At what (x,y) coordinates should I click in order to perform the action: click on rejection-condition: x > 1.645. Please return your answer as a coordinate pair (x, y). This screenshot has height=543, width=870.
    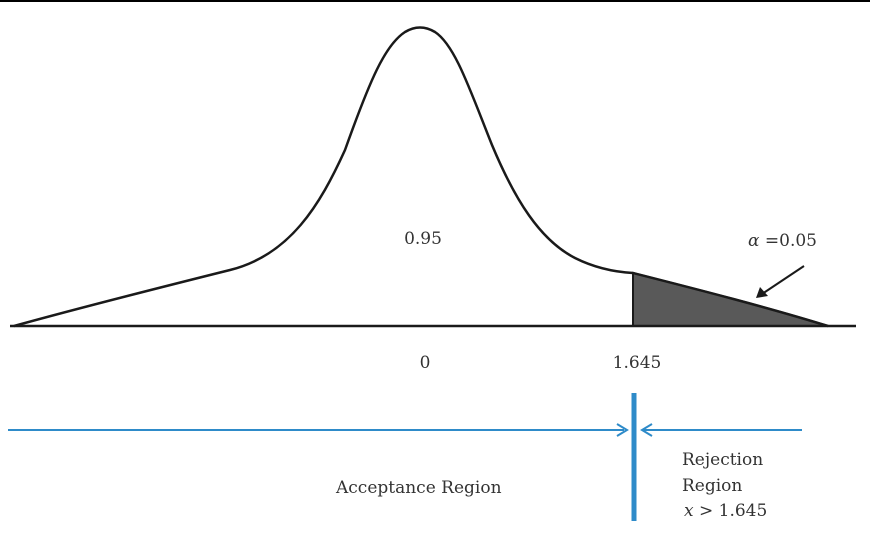
    Looking at the image, I should click on (725, 511).